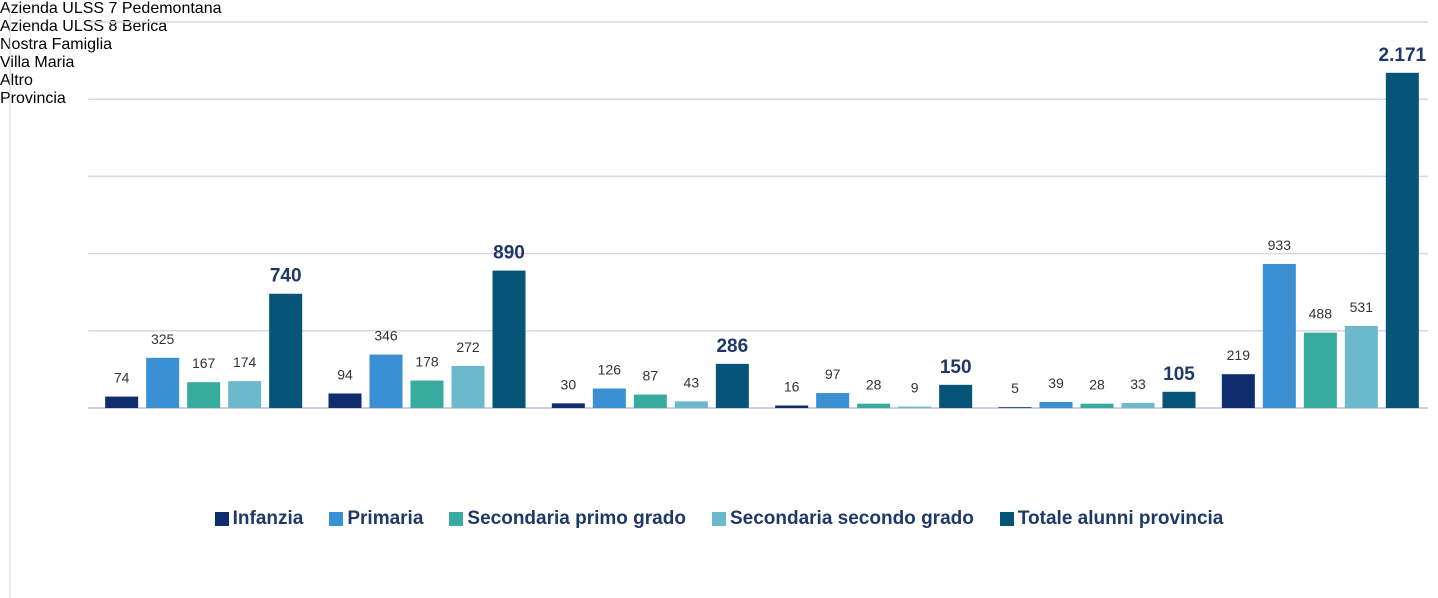 This screenshot has width=1438, height=598. Describe the element at coordinates (851, 518) in the screenshot. I see `legend-label: Secondaria secondo grado` at that location.